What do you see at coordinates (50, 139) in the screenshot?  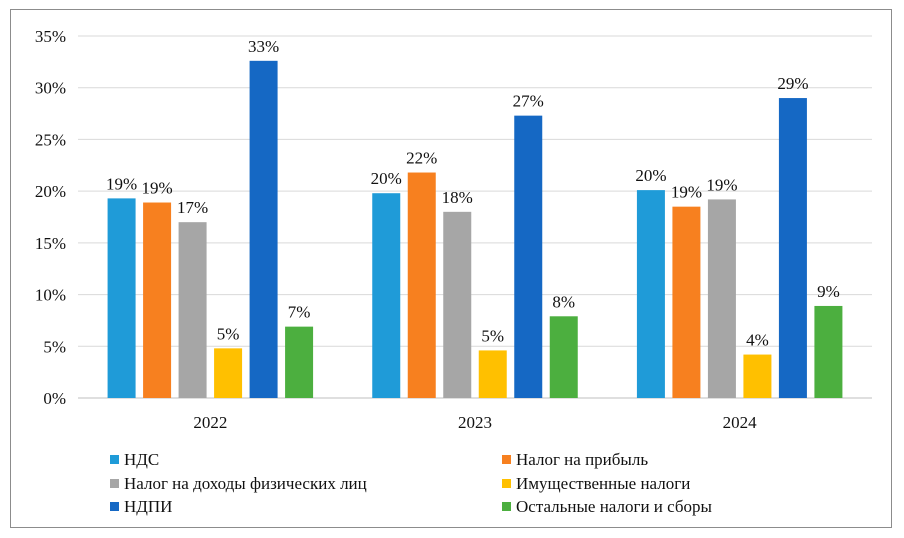 I see `y-tick-label: 25%` at bounding box center [50, 139].